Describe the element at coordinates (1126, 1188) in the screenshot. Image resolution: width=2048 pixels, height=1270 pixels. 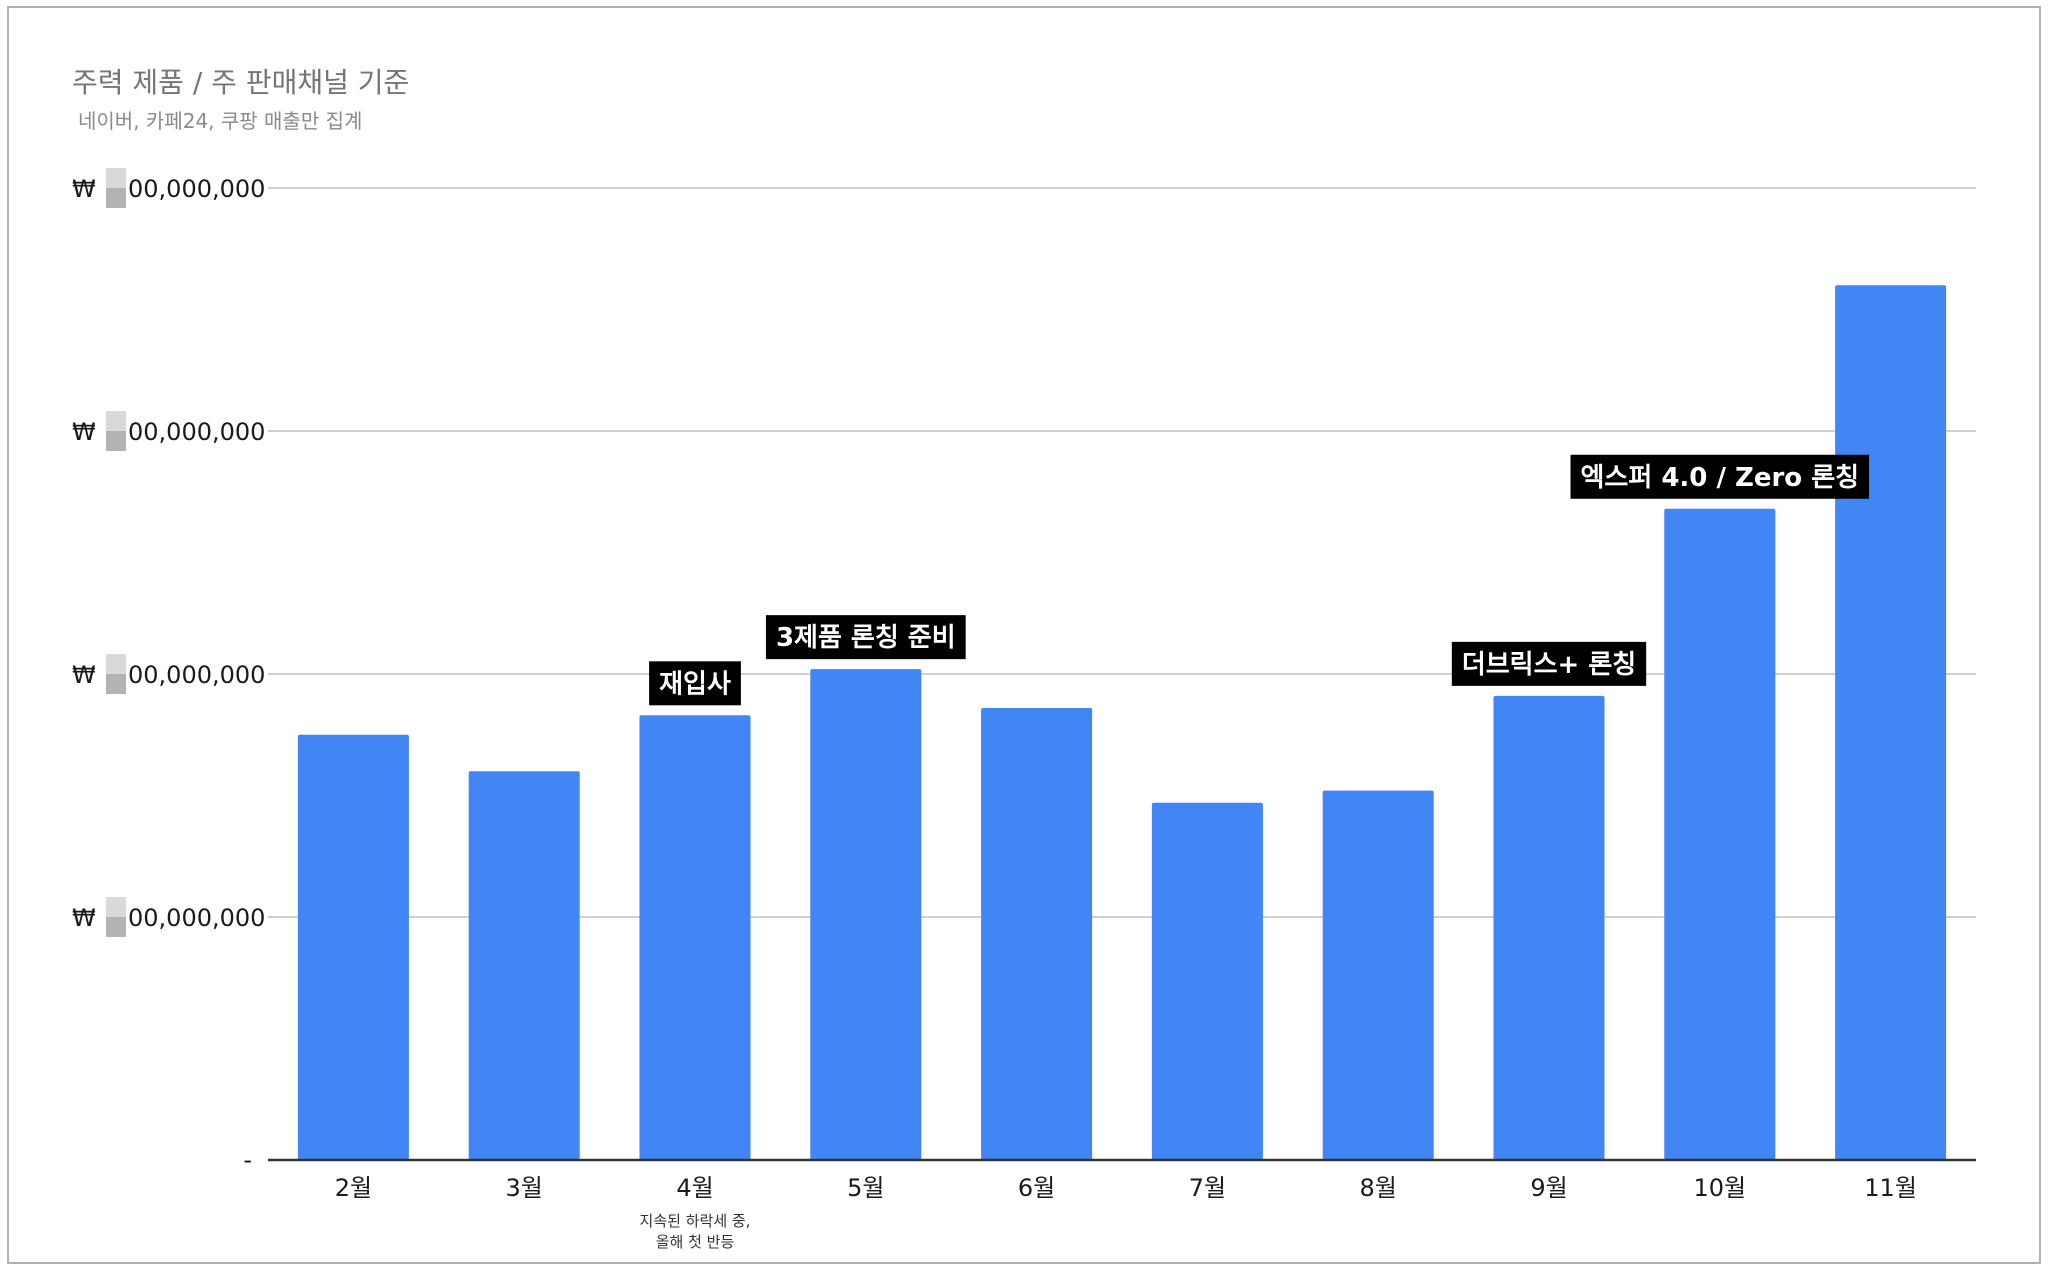
I see `x-axis-labels: 2월 3월 4월 5월 6월 7월 8월 9월 10월 11월` at that location.